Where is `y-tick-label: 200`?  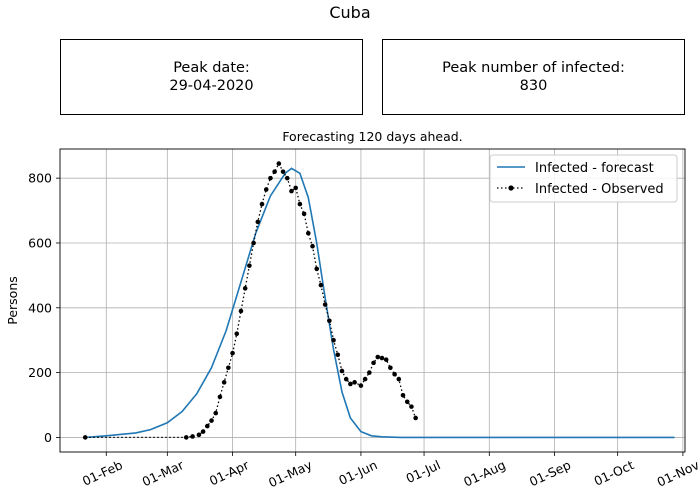
y-tick-label: 200 is located at coordinates (40, 372).